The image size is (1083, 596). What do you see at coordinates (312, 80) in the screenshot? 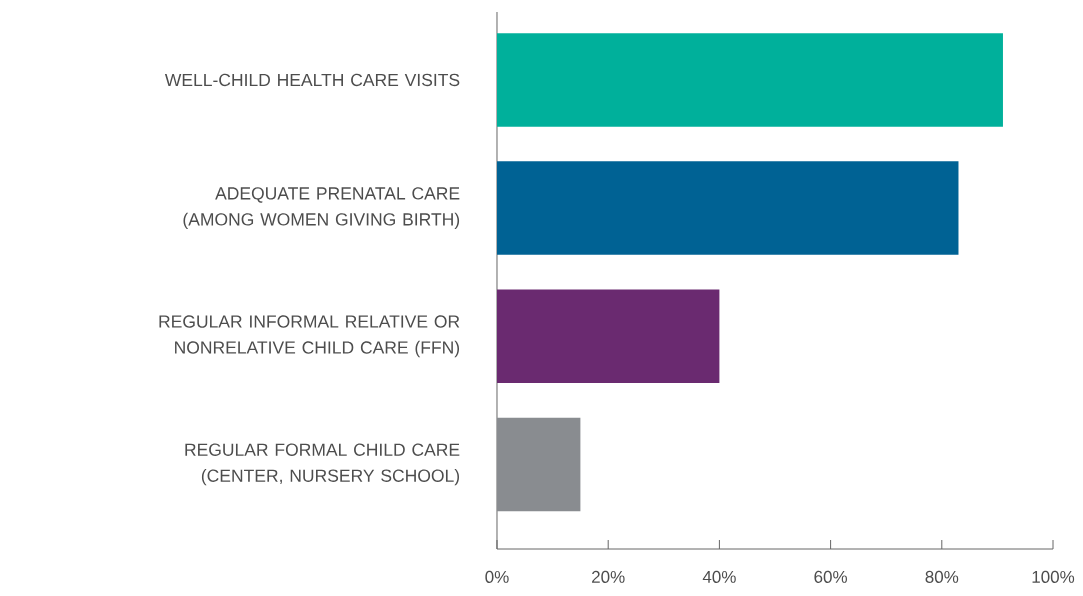
I see `y-tick-label: WELL-CHILD HEALTH CARE VISITS` at bounding box center [312, 80].